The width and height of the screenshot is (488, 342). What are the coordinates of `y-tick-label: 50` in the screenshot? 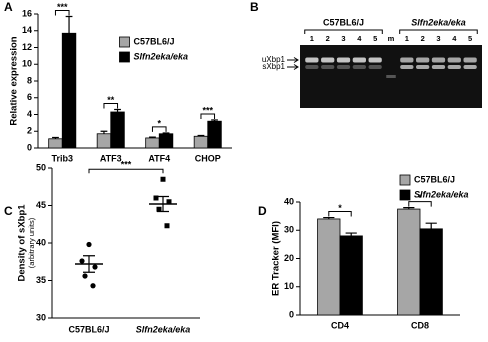 It's located at (41, 167).